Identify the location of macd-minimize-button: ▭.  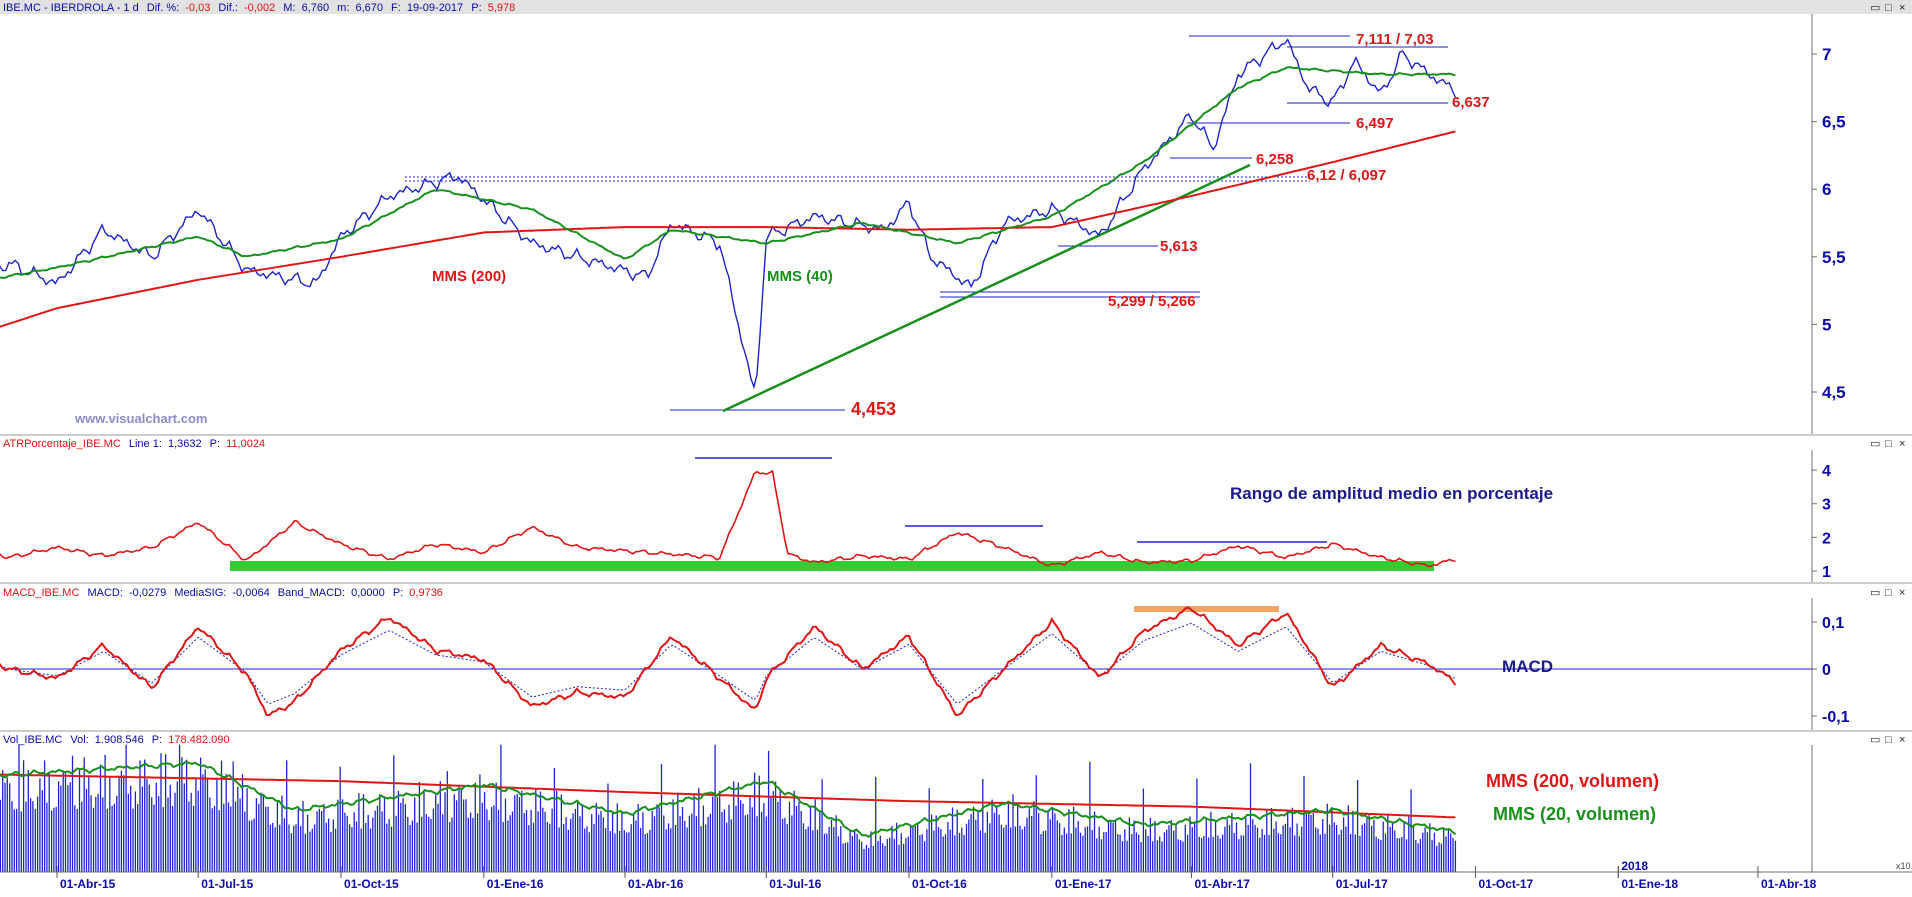
(1875, 593).